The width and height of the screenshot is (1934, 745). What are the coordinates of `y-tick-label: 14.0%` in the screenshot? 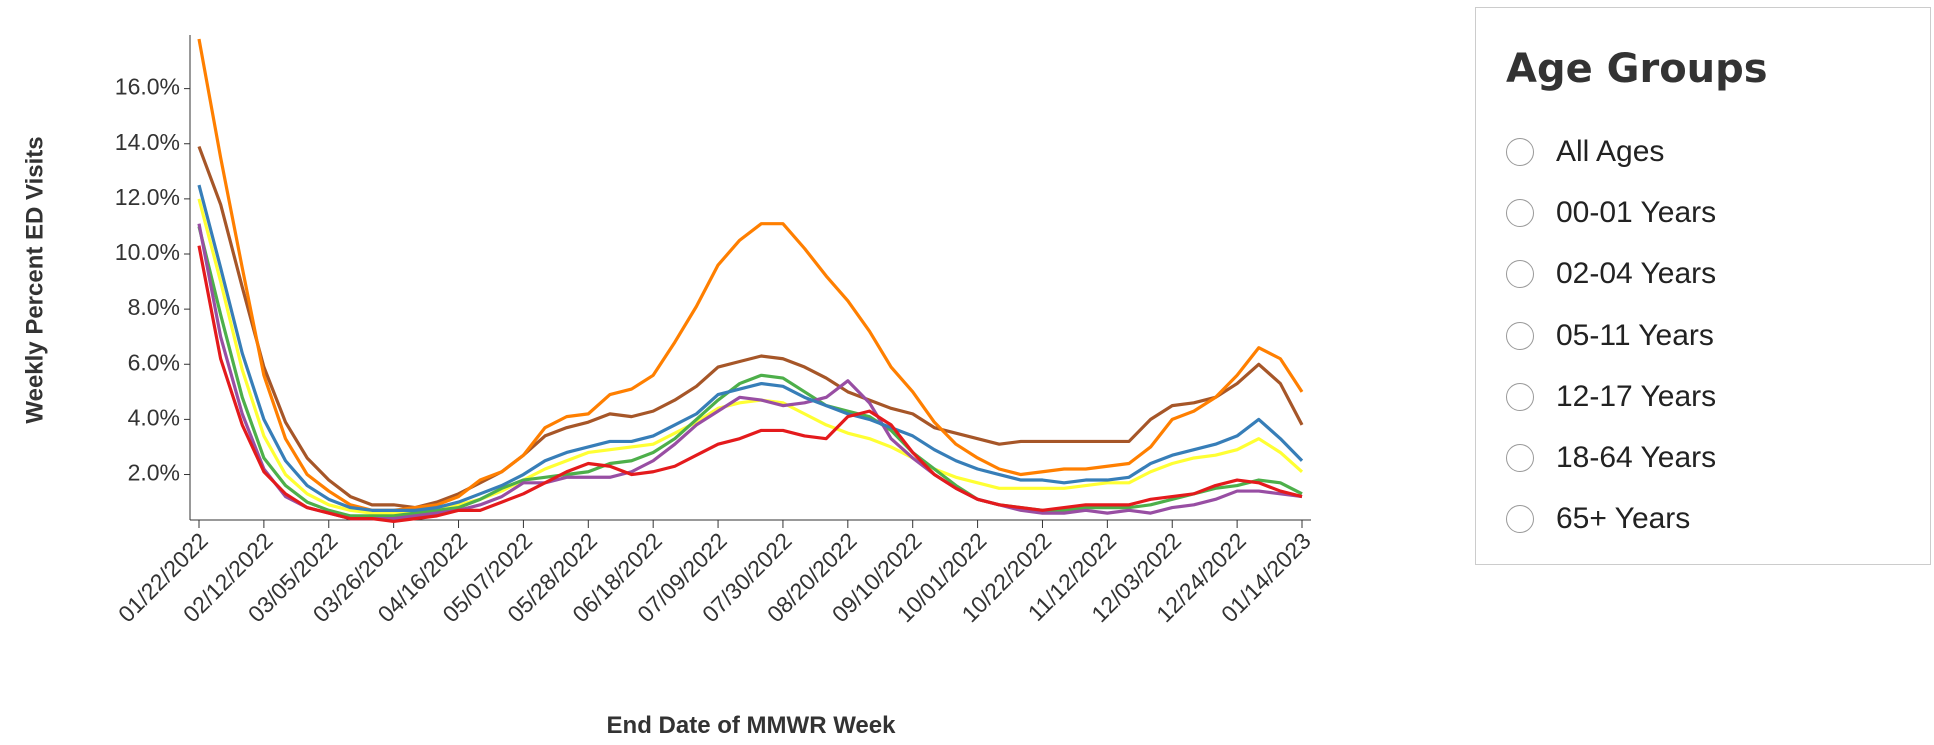 It's located at (147, 142).